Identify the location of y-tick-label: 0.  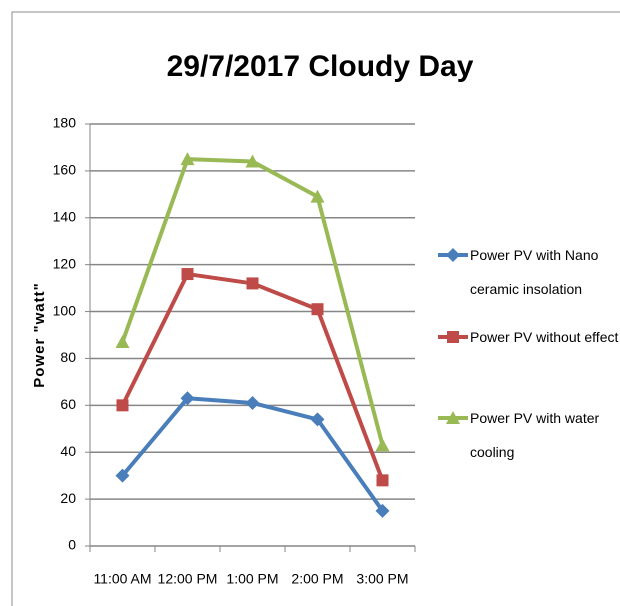
(72, 545).